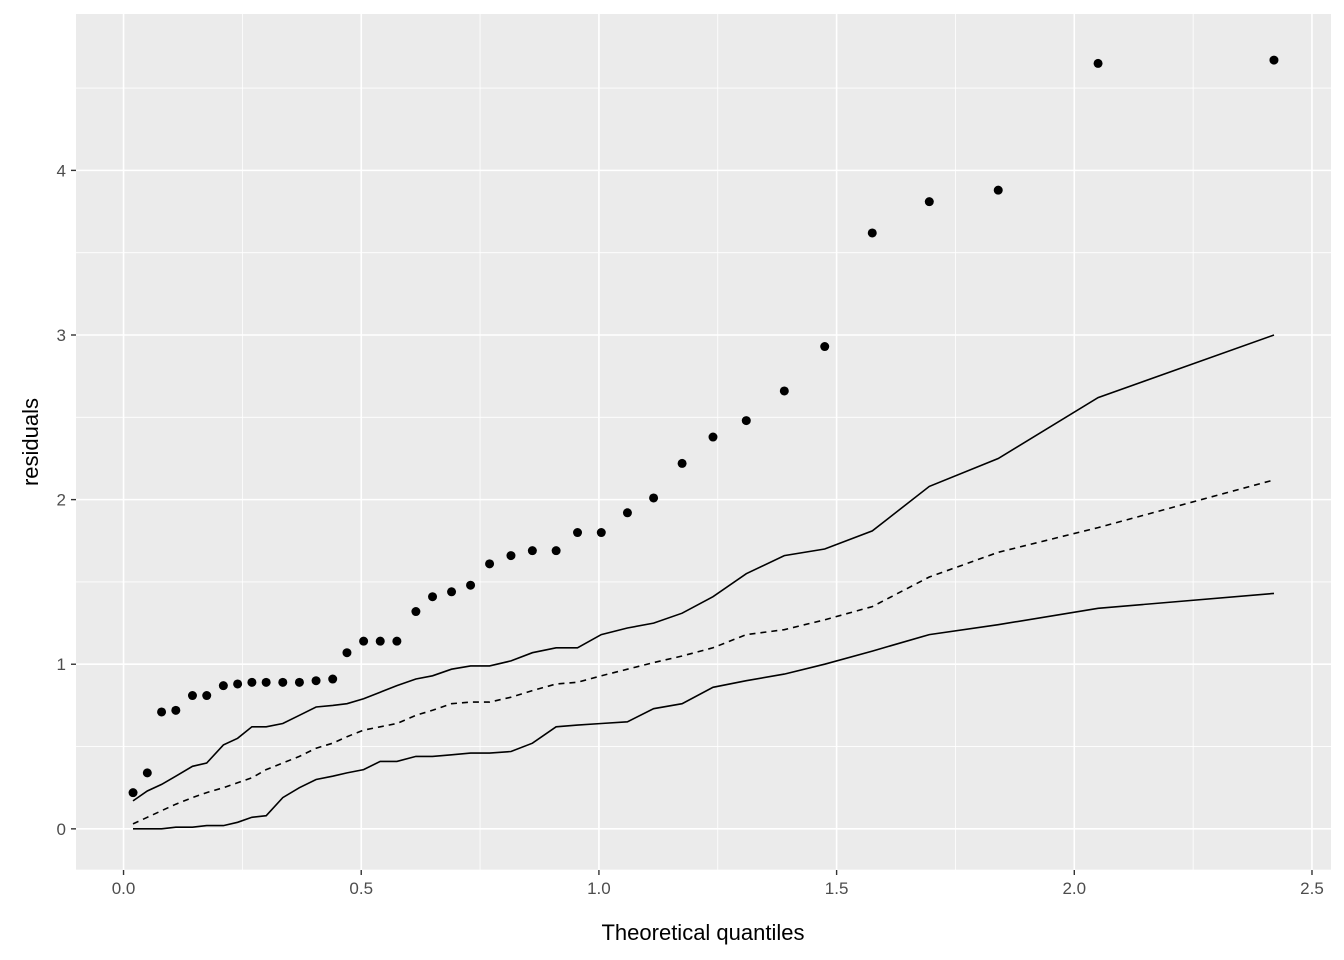 The height and width of the screenshot is (960, 1344). I want to click on y-axis-title: residuals, so click(30, 442).